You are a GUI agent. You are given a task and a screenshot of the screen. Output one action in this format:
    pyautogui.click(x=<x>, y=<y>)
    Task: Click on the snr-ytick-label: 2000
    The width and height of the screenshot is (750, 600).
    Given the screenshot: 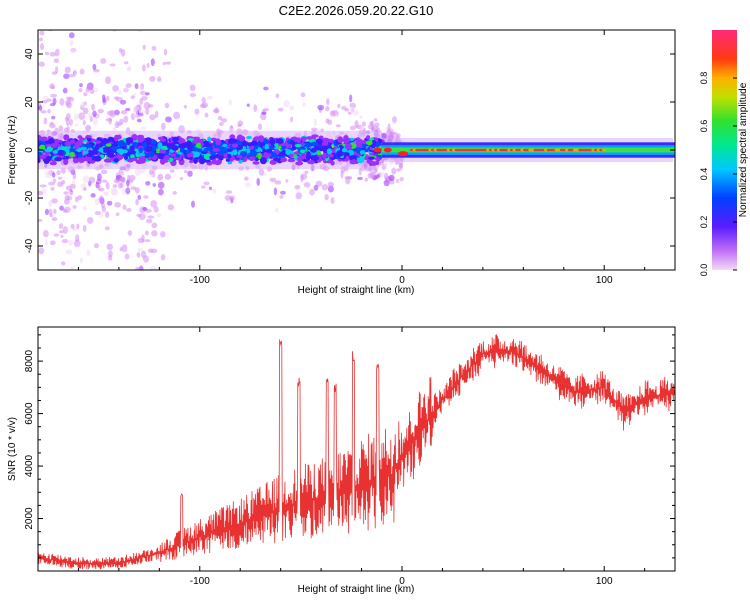 What is the action you would take?
    pyautogui.click(x=29, y=518)
    